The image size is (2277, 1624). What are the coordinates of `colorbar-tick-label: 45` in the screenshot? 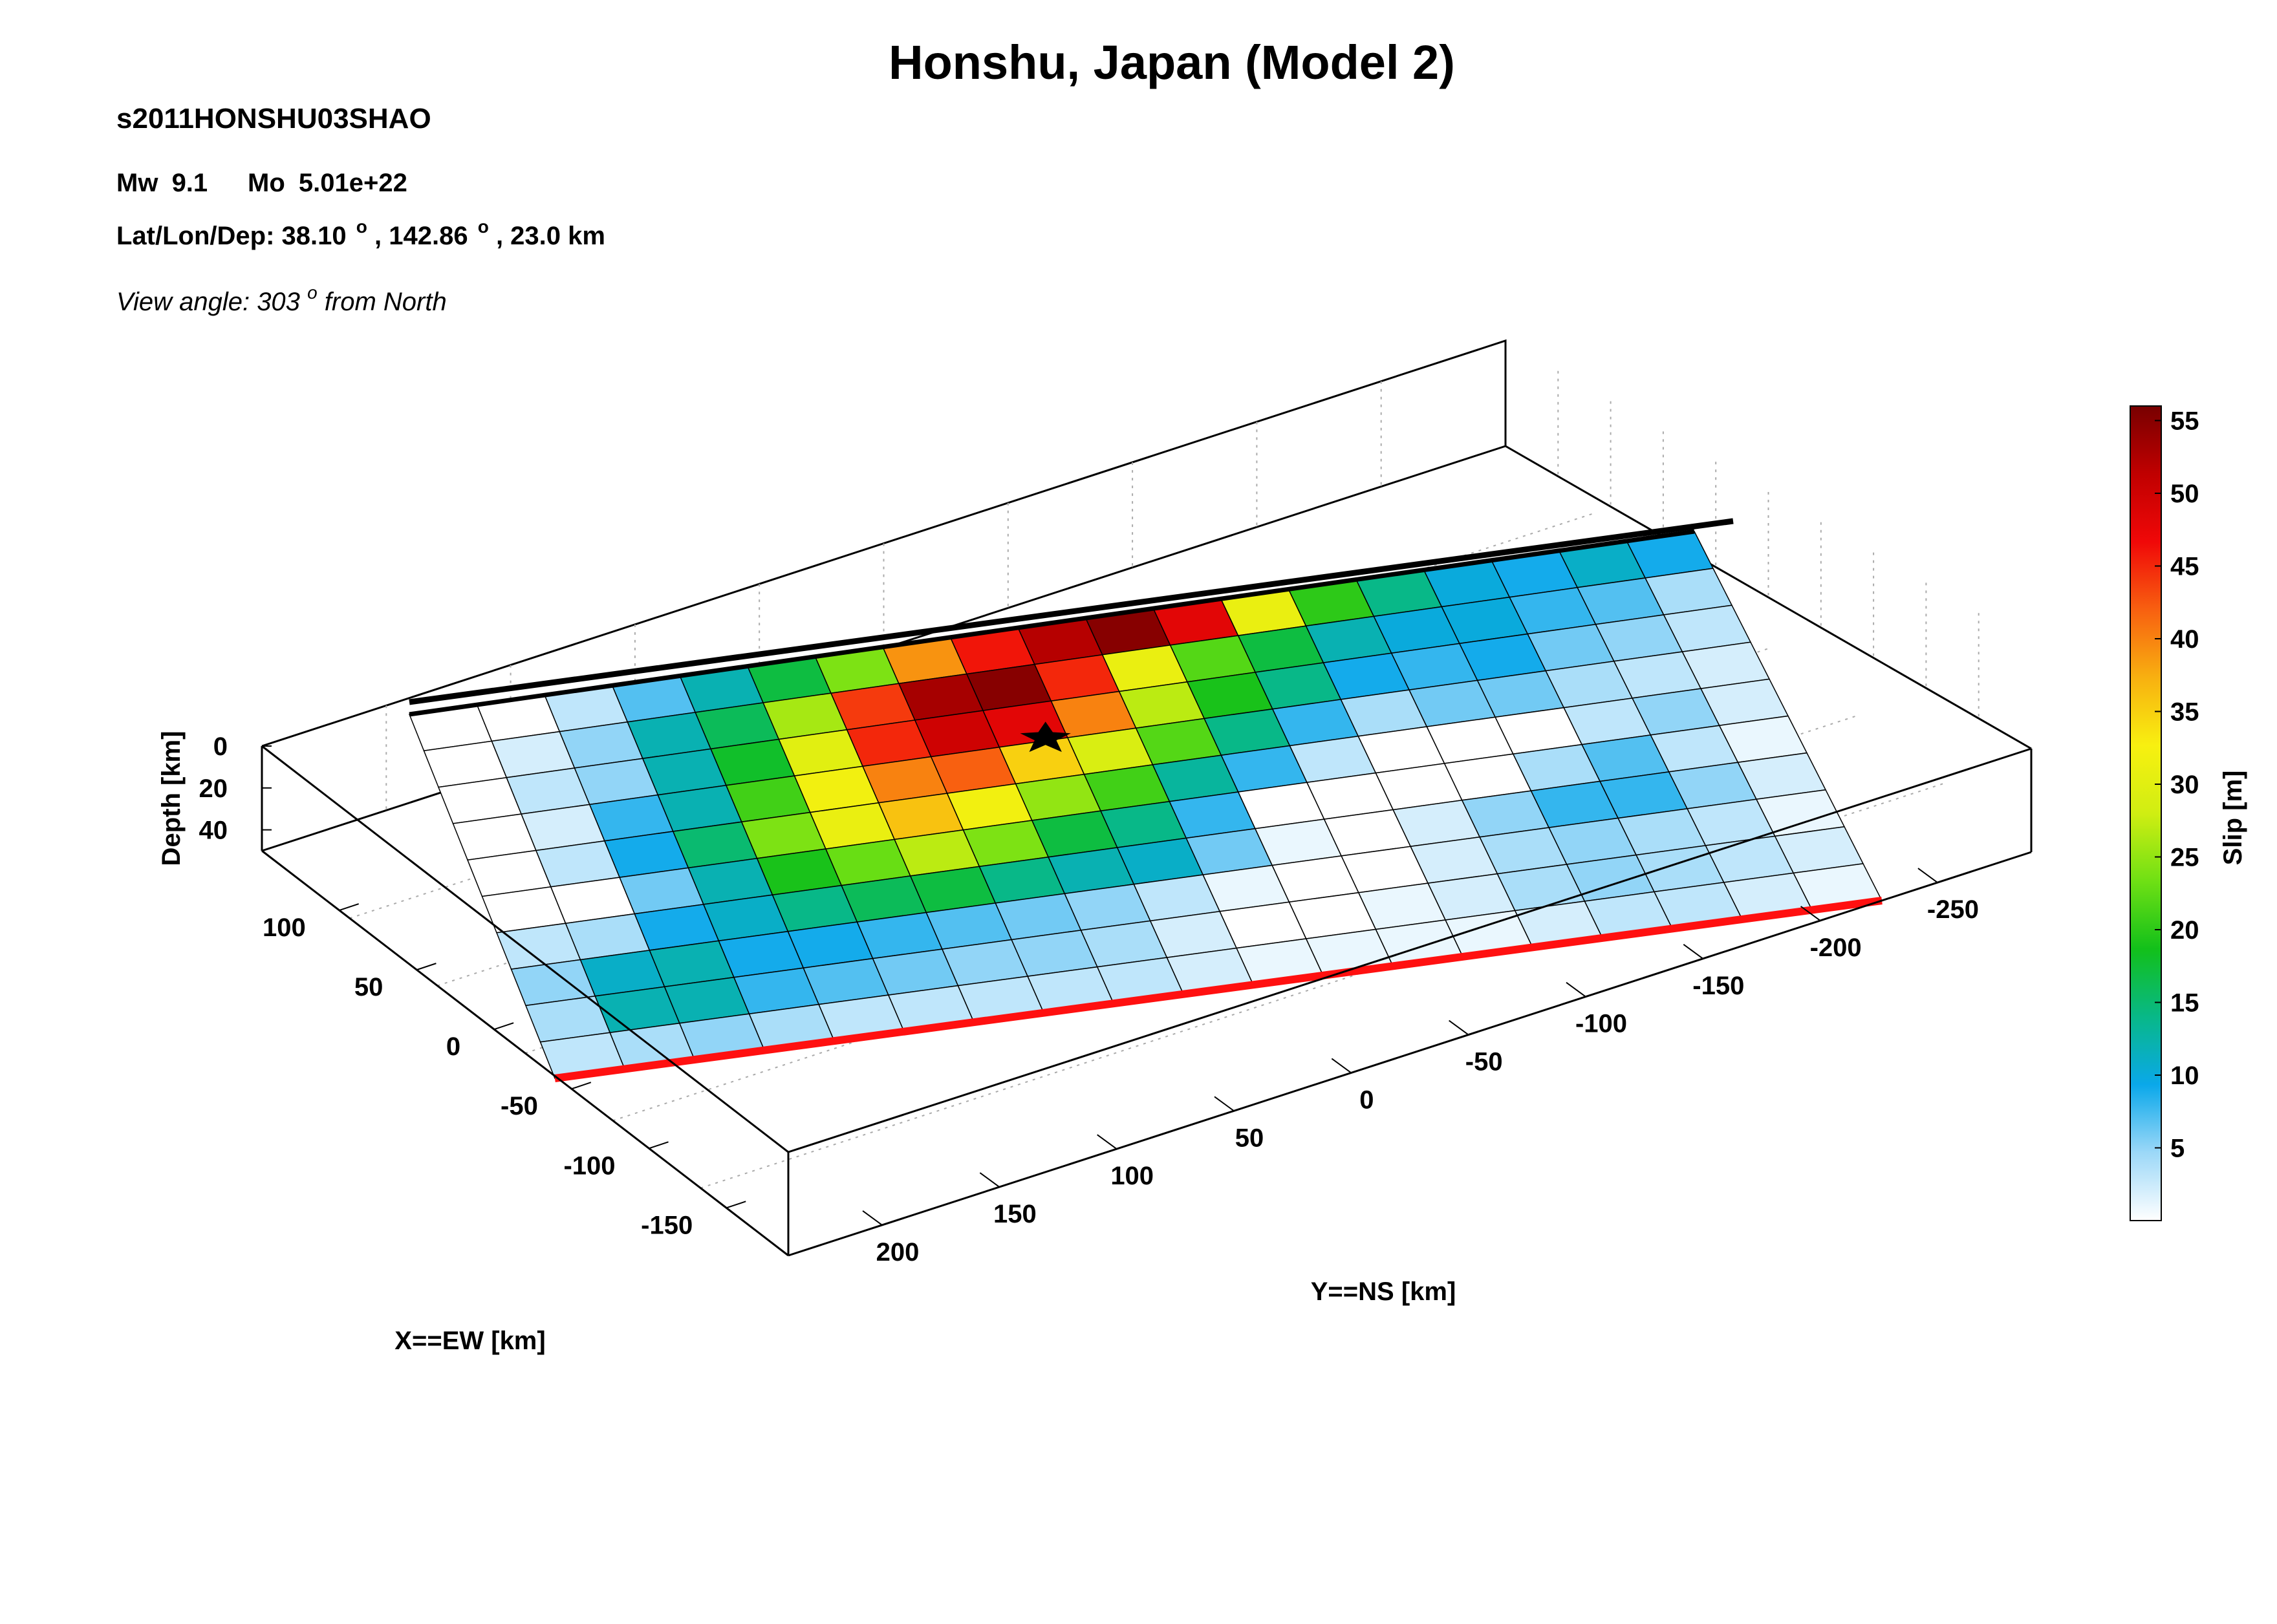 It's located at (2184, 567).